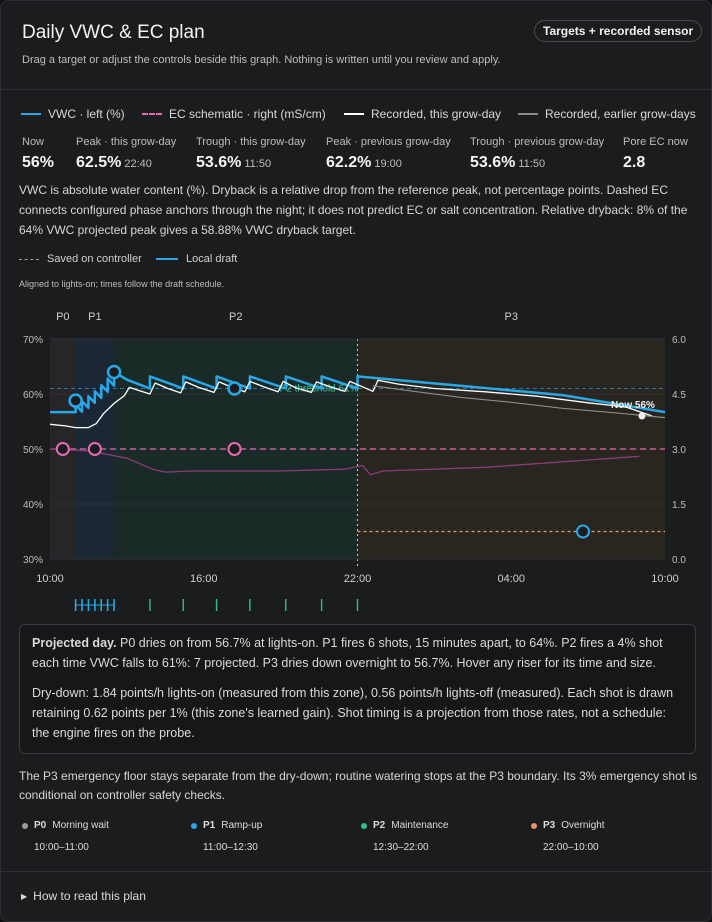 The image size is (712, 922). I want to click on page-title: Daily VWC & EC plan, so click(113, 32).